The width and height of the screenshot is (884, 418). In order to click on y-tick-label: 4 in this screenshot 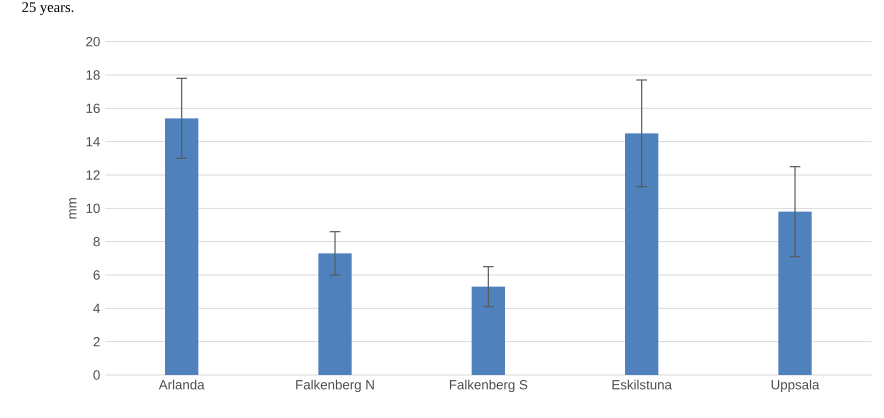, I will do `click(96, 308)`.